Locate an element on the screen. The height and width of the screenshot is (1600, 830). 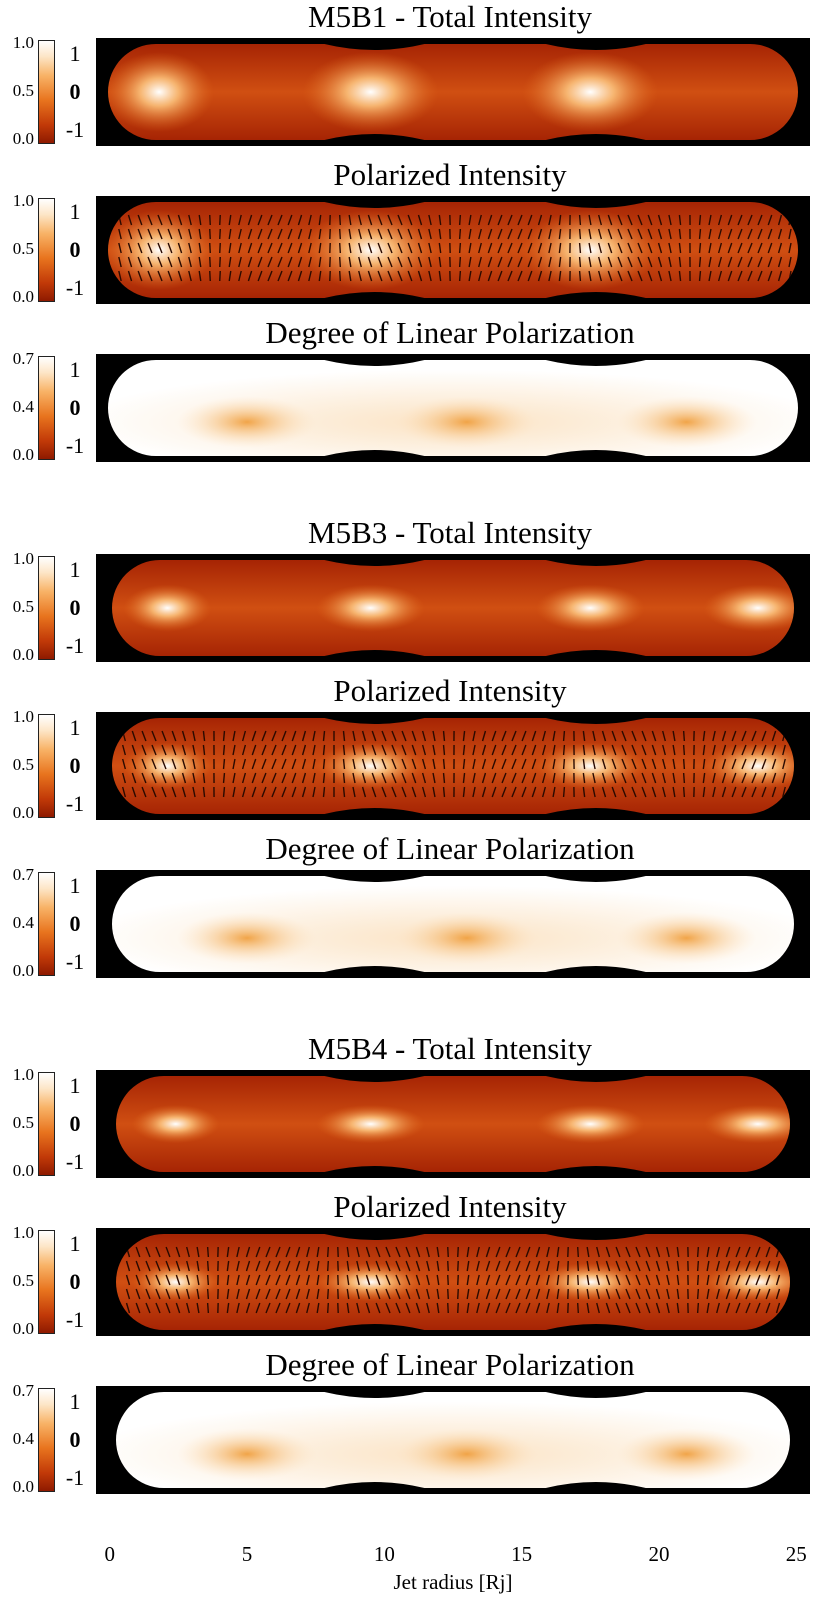
colorbar-label: 0 is located at coordinates (75, 91).